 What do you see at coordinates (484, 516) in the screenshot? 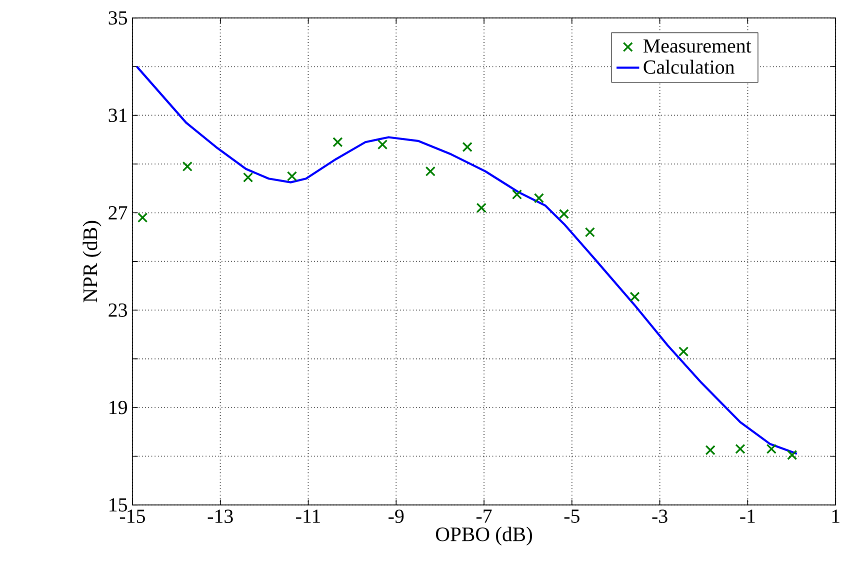
I see `x-tick-label: -7` at bounding box center [484, 516].